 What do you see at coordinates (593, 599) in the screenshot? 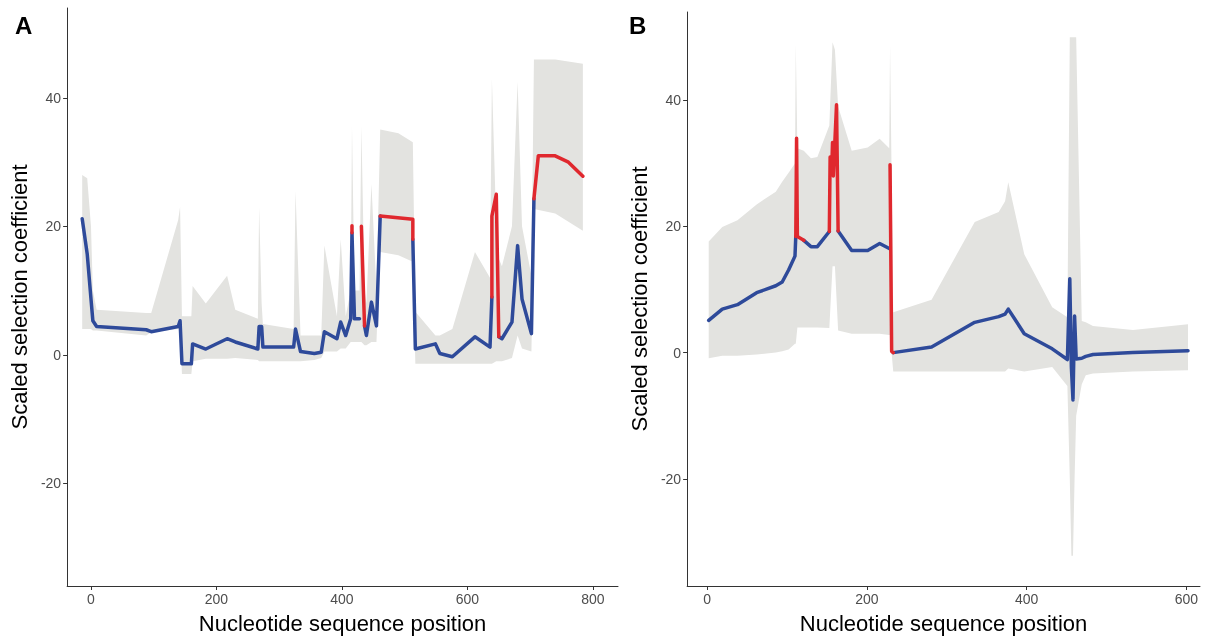
I see `x-tick-label: 800` at bounding box center [593, 599].